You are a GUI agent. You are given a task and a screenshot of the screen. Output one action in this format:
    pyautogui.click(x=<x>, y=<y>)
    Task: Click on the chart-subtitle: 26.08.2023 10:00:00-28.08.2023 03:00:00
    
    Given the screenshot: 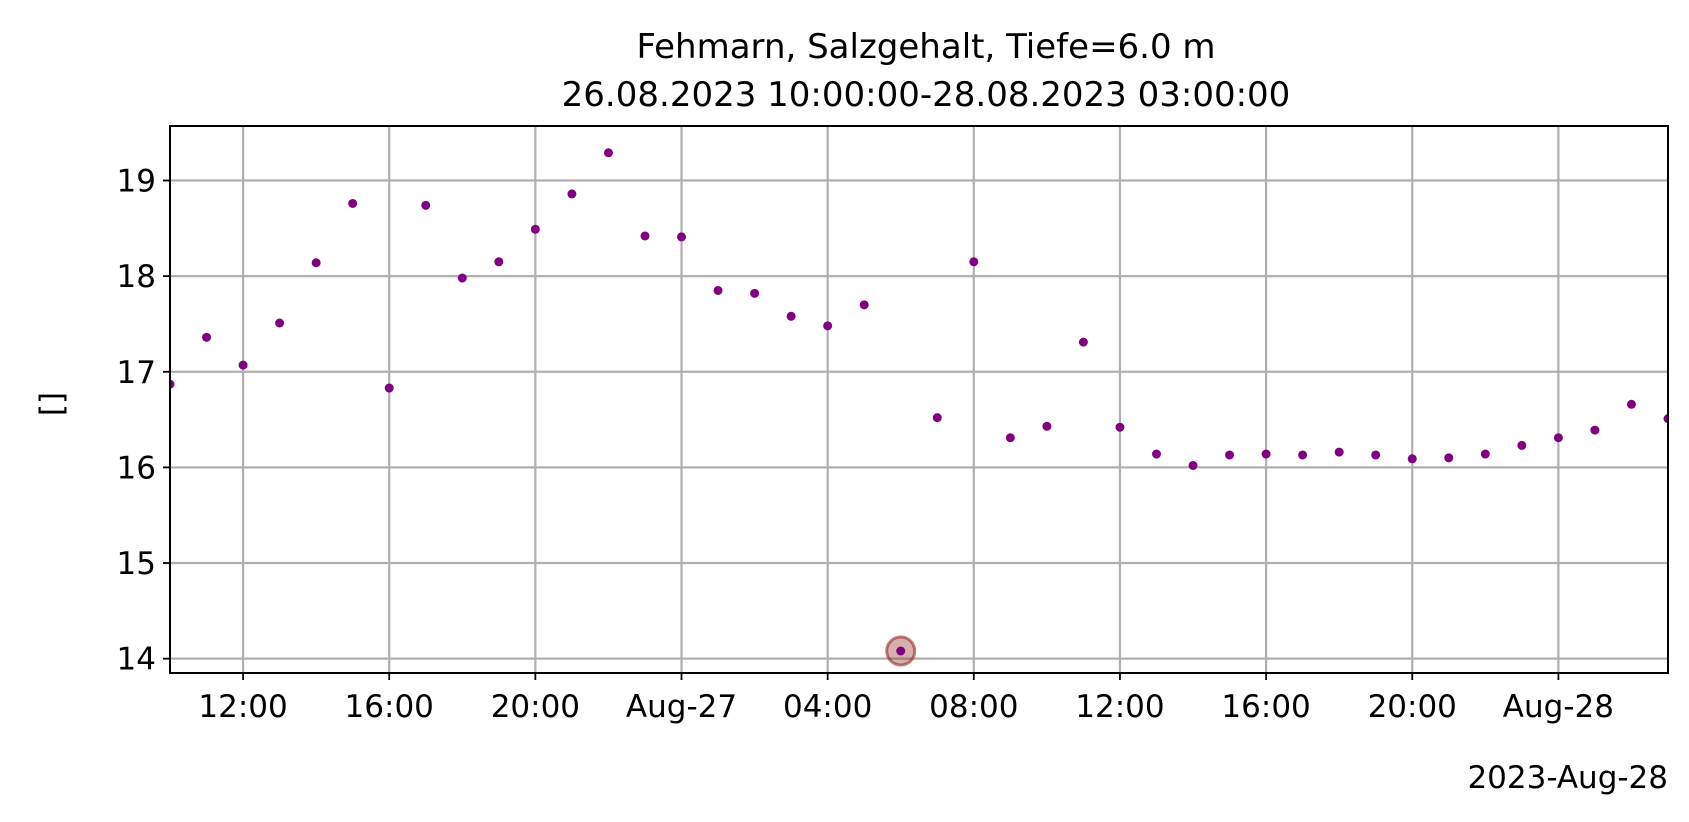 What is the action you would take?
    pyautogui.click(x=926, y=95)
    